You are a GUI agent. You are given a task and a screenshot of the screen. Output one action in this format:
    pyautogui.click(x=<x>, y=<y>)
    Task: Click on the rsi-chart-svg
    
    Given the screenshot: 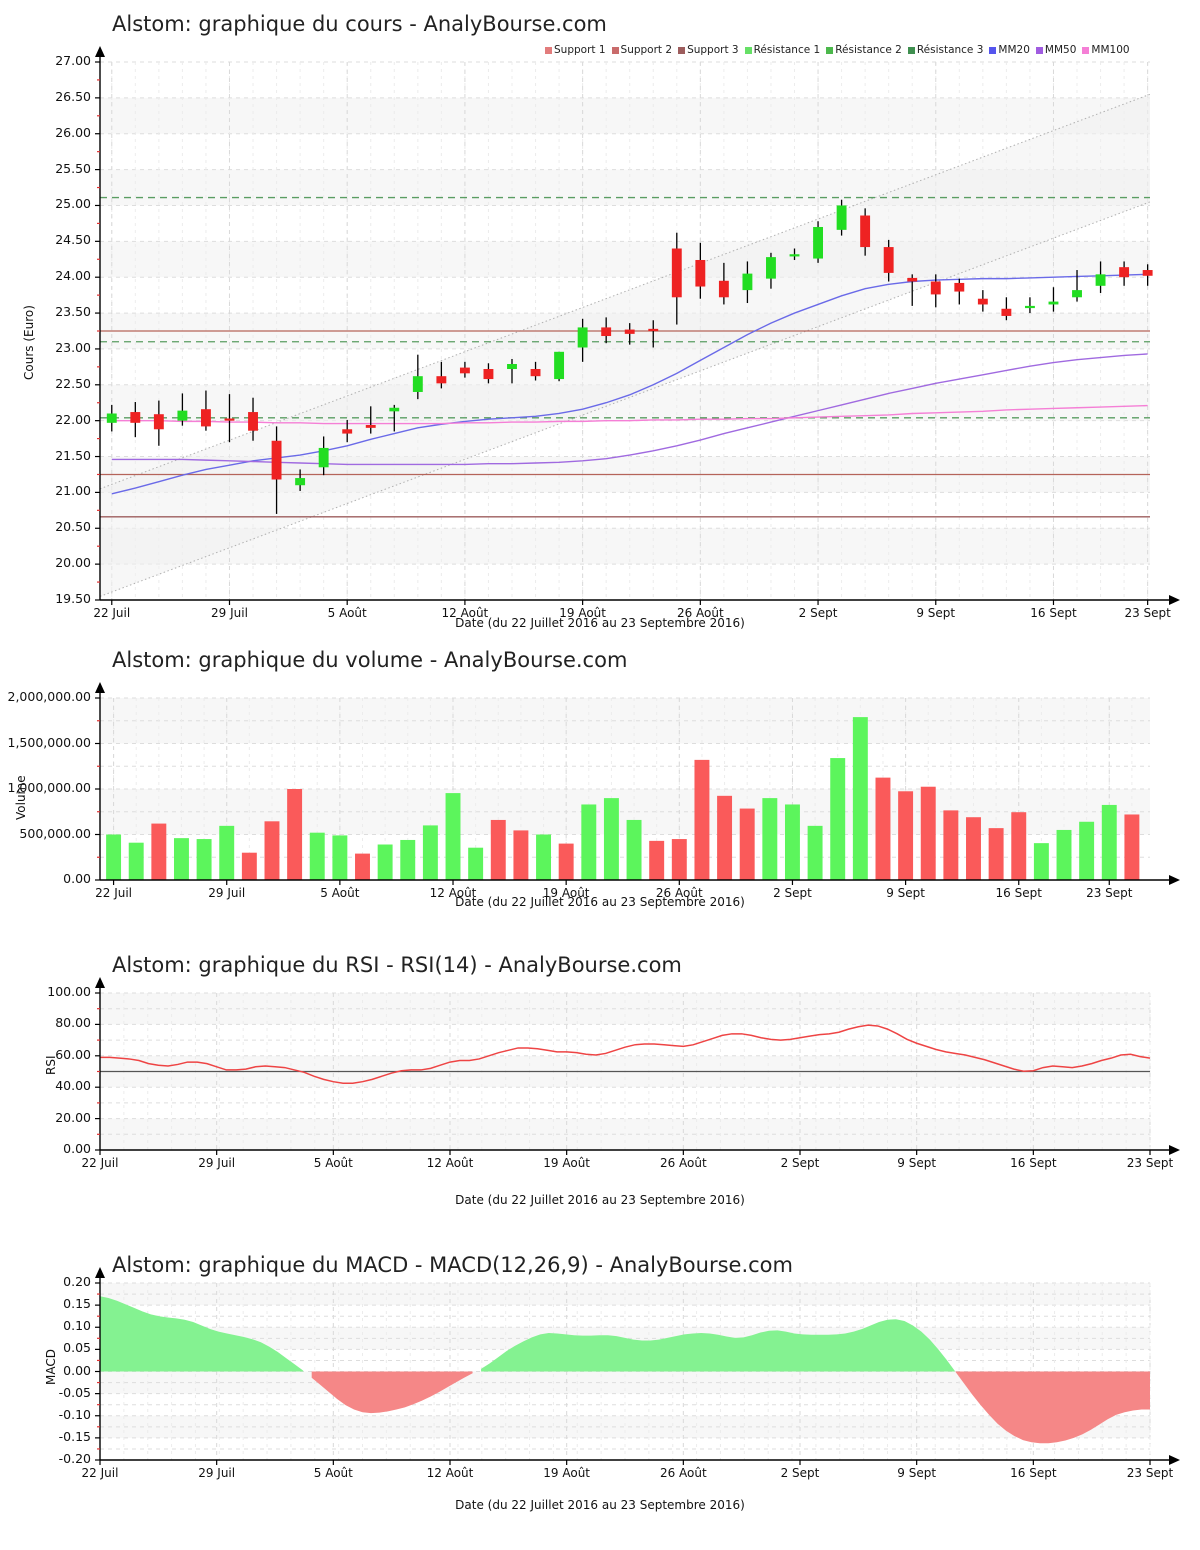 What is the action you would take?
    pyautogui.click(x=637, y=1066)
    